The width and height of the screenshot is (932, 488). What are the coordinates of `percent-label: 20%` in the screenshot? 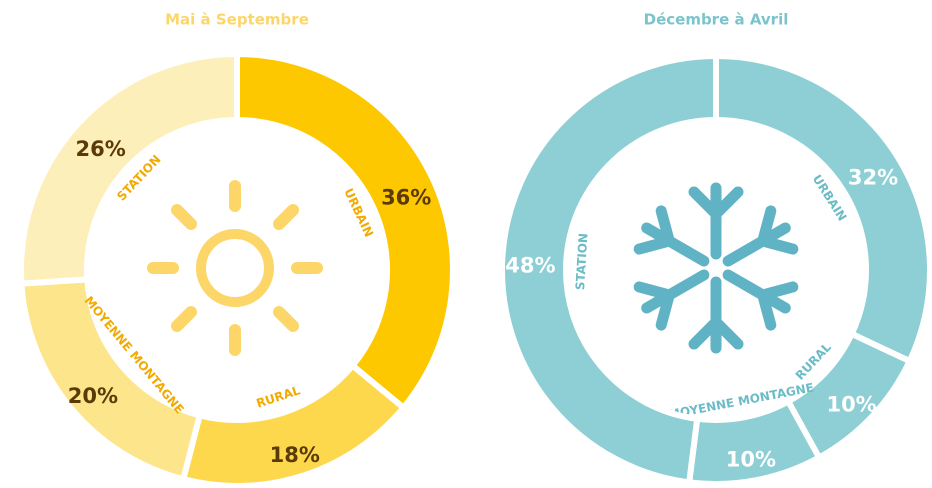 It's located at (93, 396).